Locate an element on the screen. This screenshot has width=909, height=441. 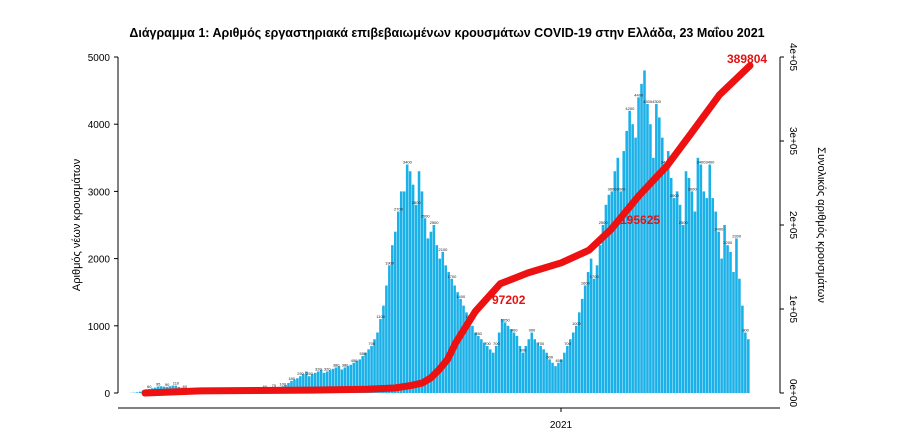
bar-value-label: 3000 is located at coordinates (693, 188).